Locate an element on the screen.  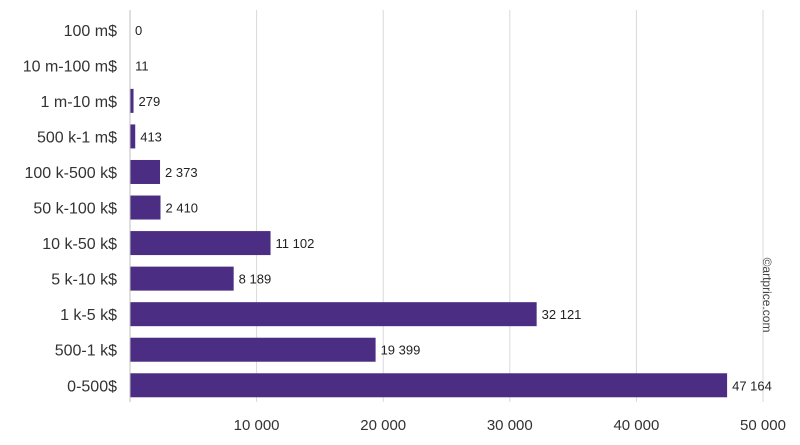
x-tick-label: 40 000 is located at coordinates (636, 425).